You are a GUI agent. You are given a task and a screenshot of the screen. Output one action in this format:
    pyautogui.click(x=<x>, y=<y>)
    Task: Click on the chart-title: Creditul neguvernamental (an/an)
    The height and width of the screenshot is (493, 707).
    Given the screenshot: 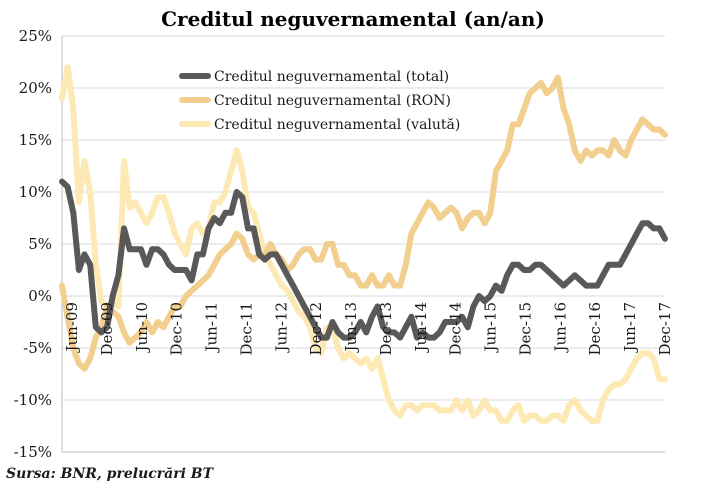 What is the action you would take?
    pyautogui.click(x=353, y=19)
    